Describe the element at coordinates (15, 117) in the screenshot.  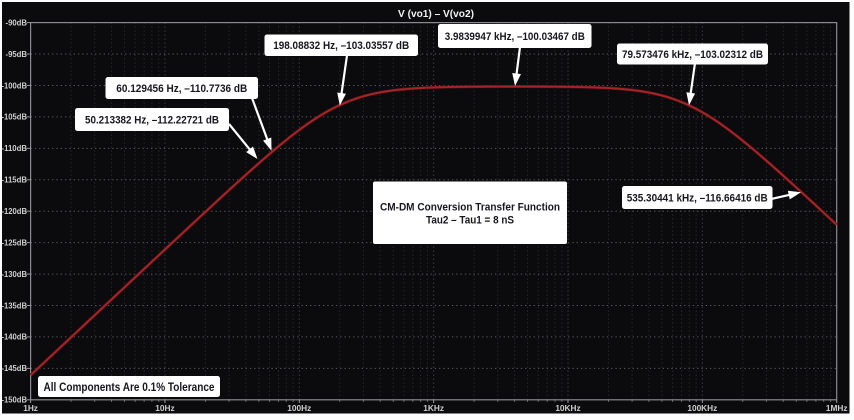
I see `svg-text: -105dB` at that location.